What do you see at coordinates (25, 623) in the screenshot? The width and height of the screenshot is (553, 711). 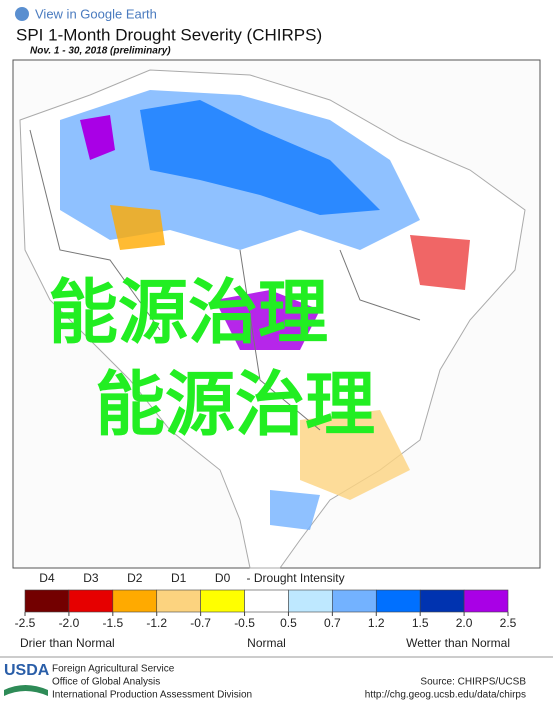 I see `legend-tick-label: -2.5` at bounding box center [25, 623].